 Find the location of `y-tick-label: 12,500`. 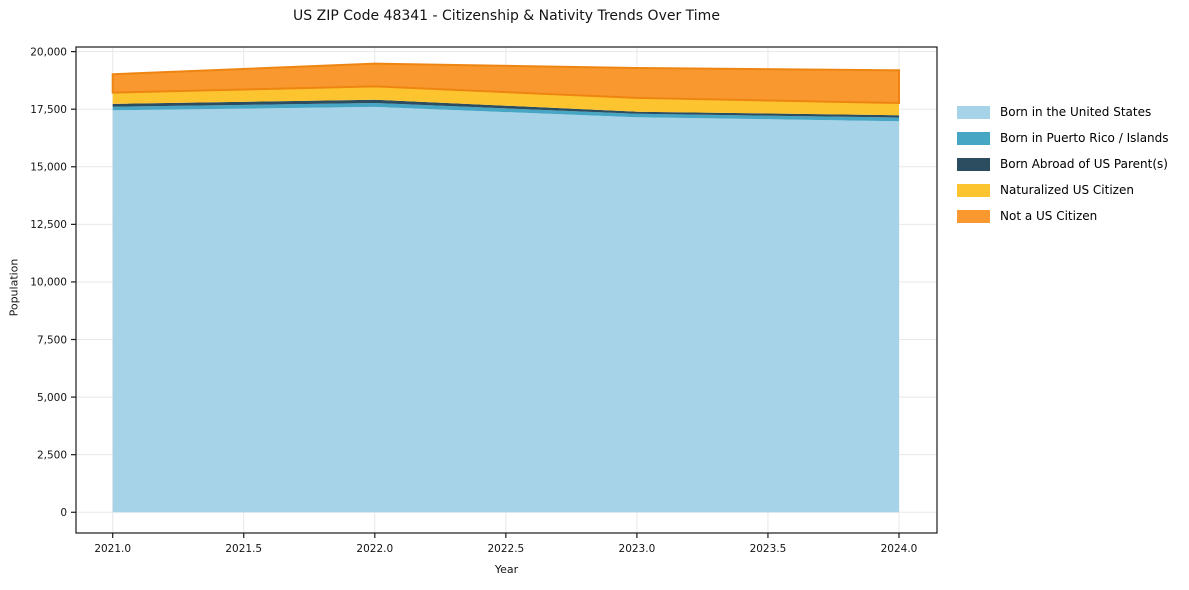

y-tick-label: 12,500 is located at coordinates (48, 225).